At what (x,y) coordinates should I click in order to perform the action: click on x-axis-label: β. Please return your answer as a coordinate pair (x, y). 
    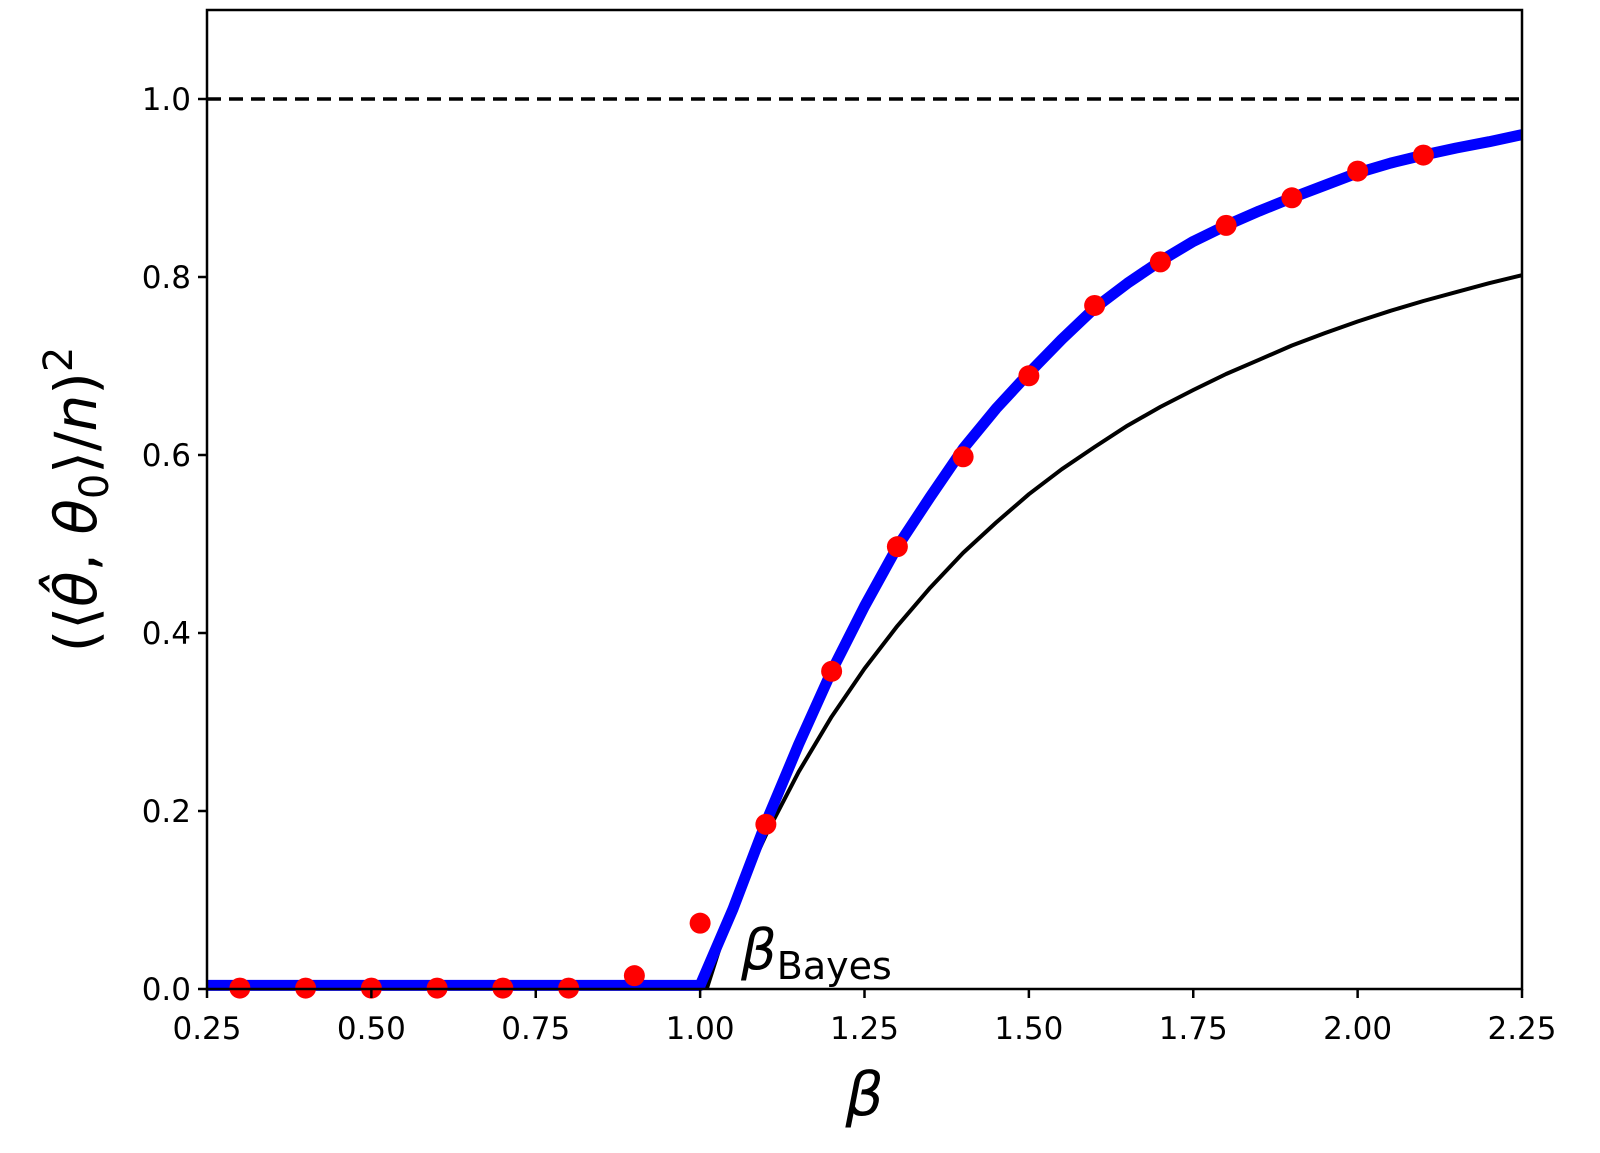
    Looking at the image, I should click on (863, 1095).